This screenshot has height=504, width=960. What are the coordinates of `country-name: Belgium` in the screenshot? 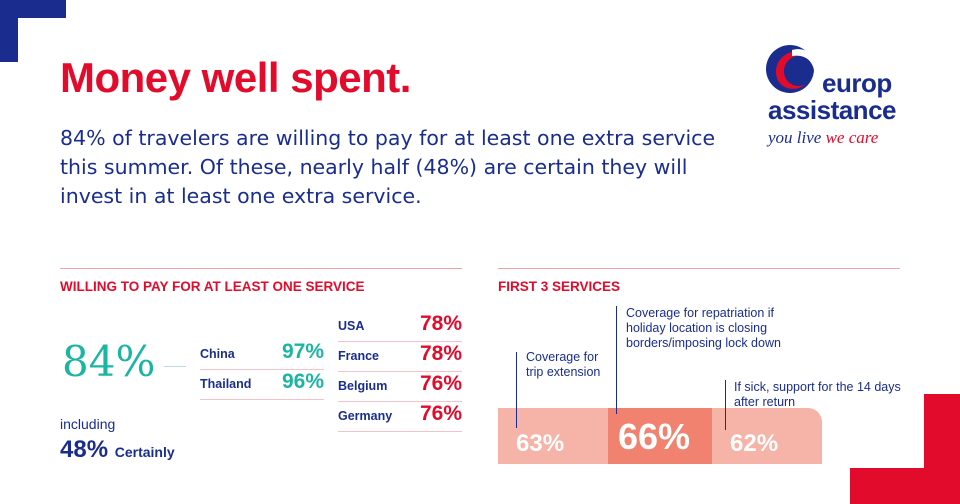 It's located at (363, 386).